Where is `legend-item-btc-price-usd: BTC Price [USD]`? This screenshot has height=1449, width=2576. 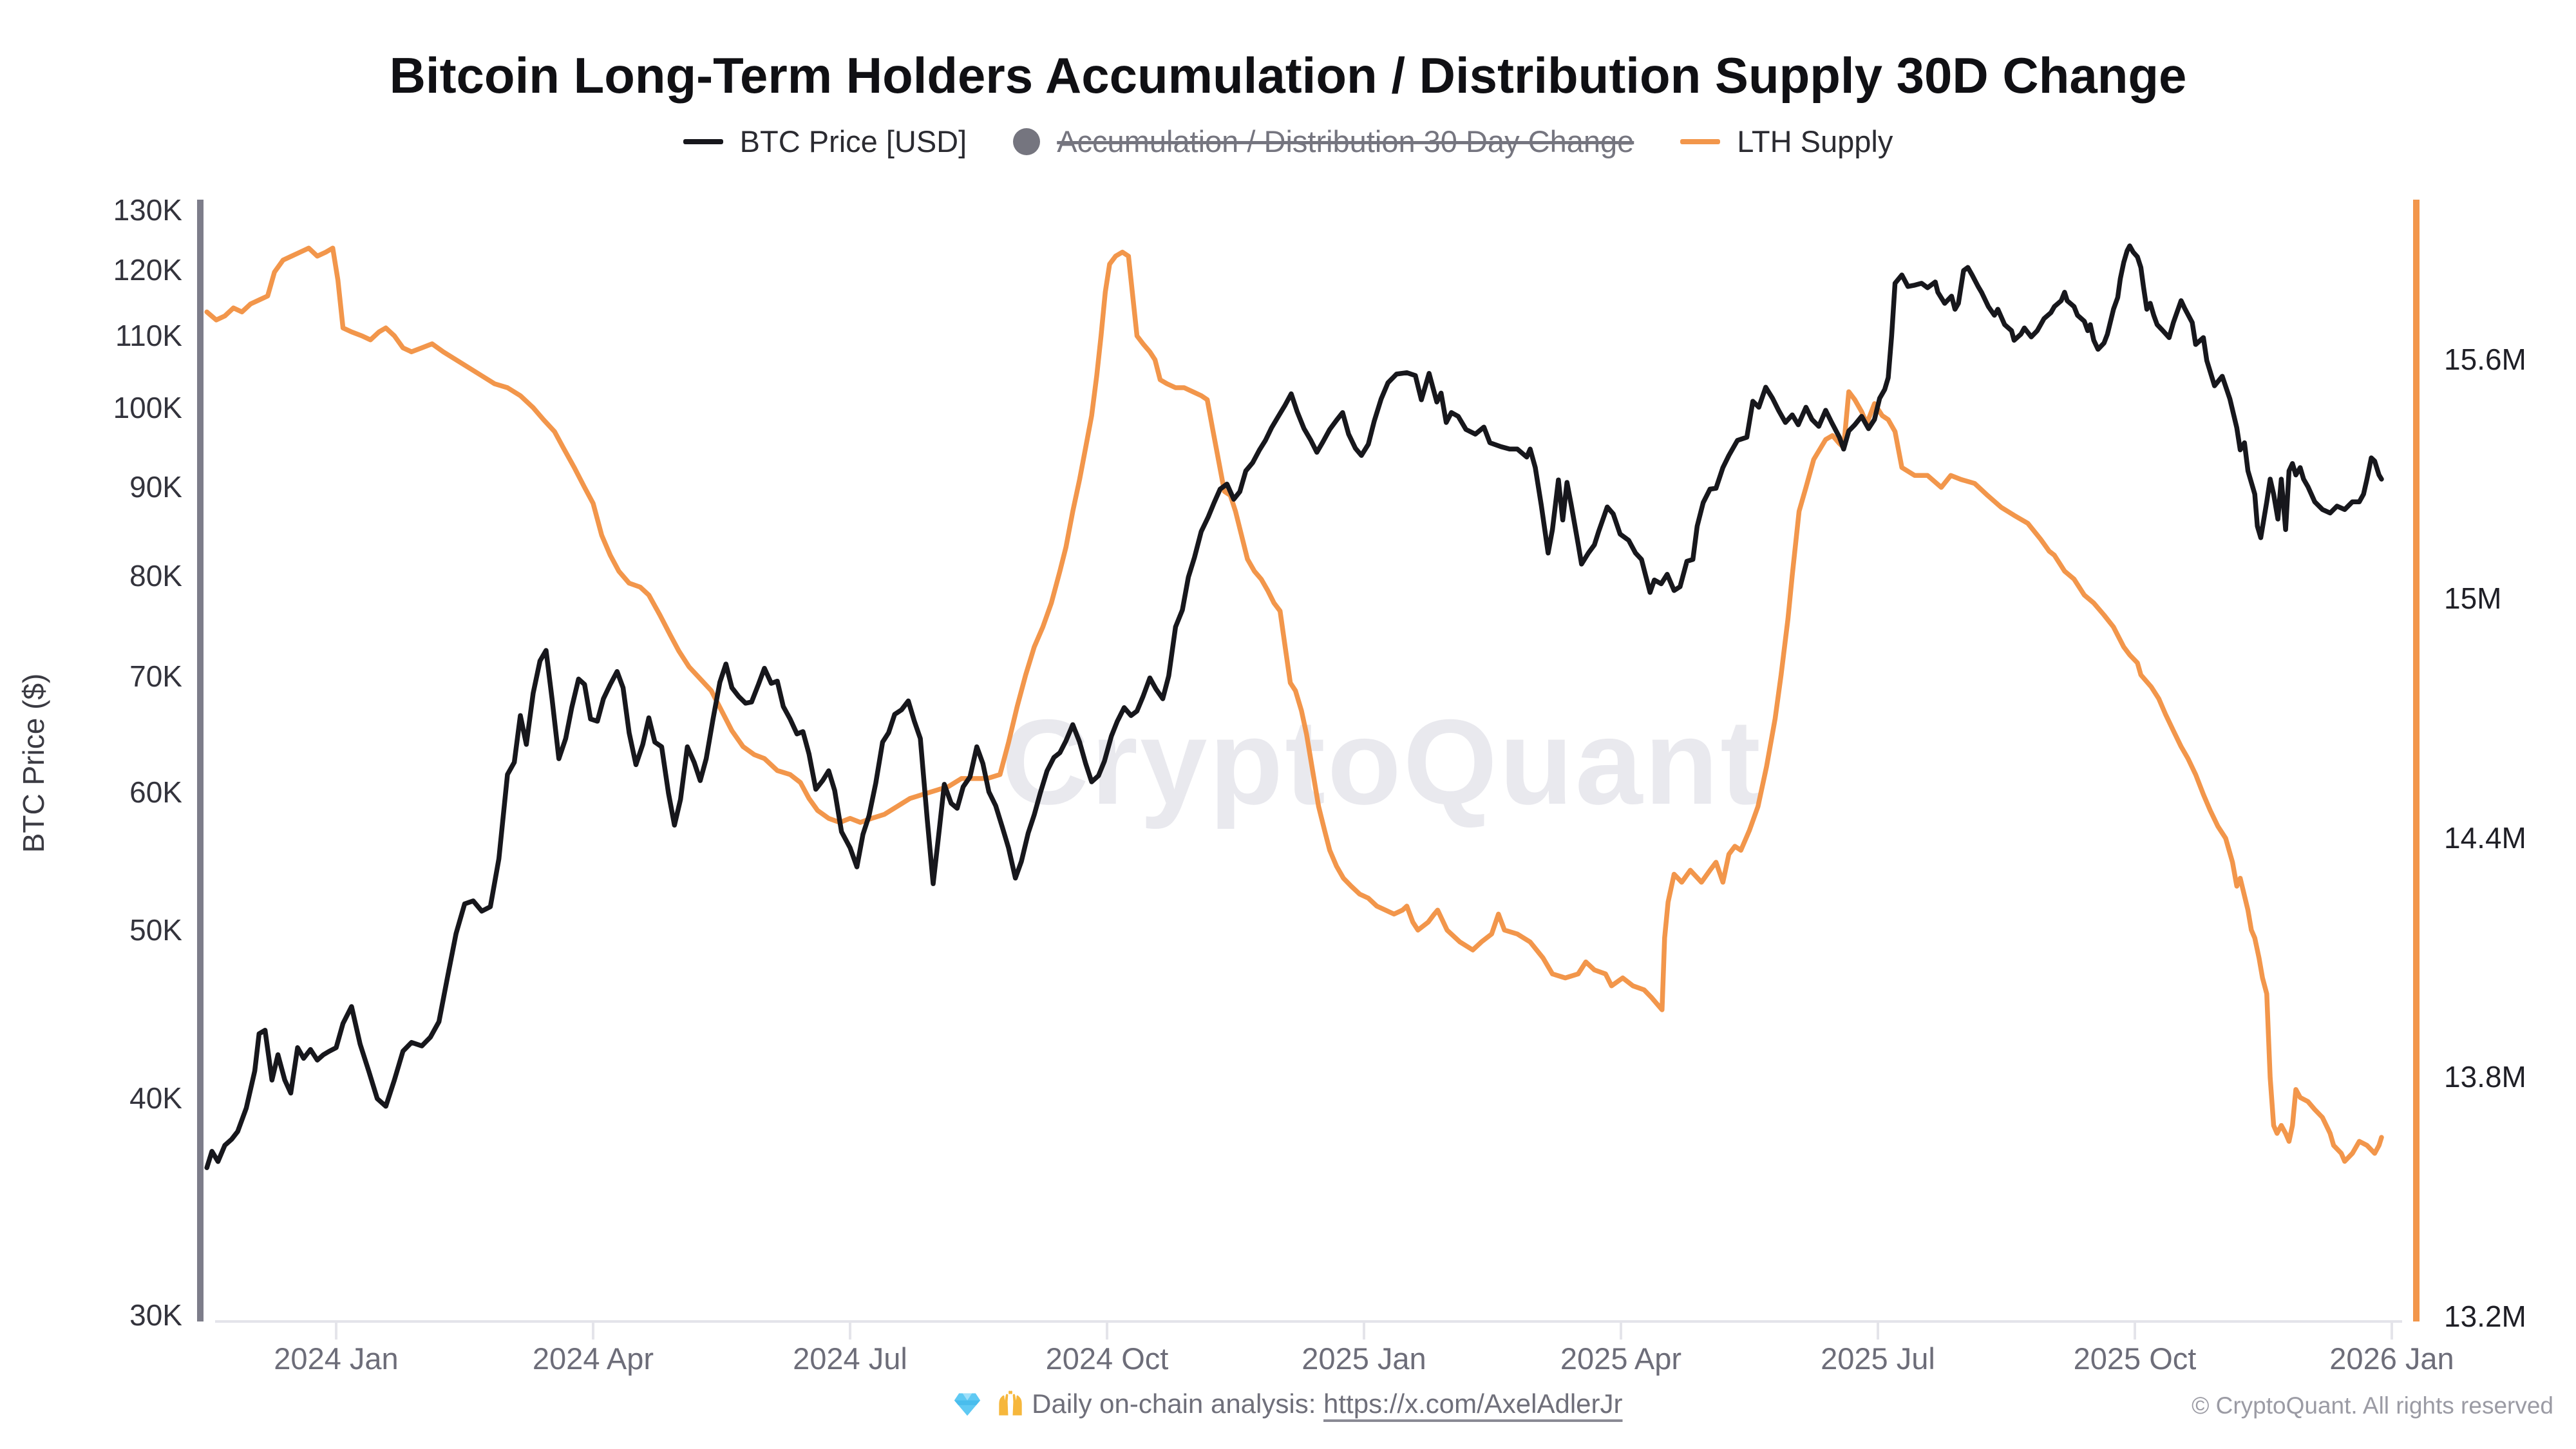 legend-item-btc-price-usd: BTC Price [USD] is located at coordinates (825, 141).